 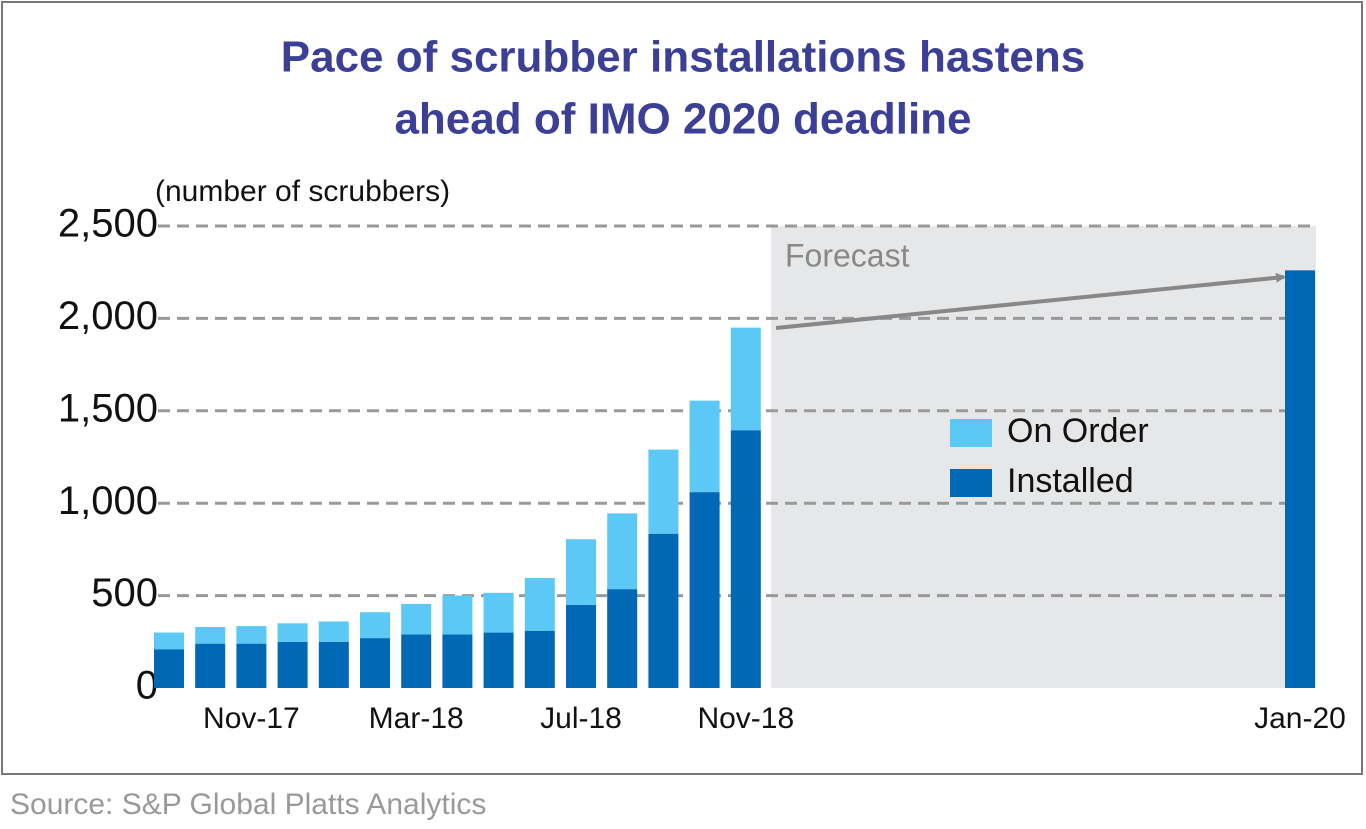 What do you see at coordinates (745, 718) in the screenshot?
I see `x-tick-label: Nov-18` at bounding box center [745, 718].